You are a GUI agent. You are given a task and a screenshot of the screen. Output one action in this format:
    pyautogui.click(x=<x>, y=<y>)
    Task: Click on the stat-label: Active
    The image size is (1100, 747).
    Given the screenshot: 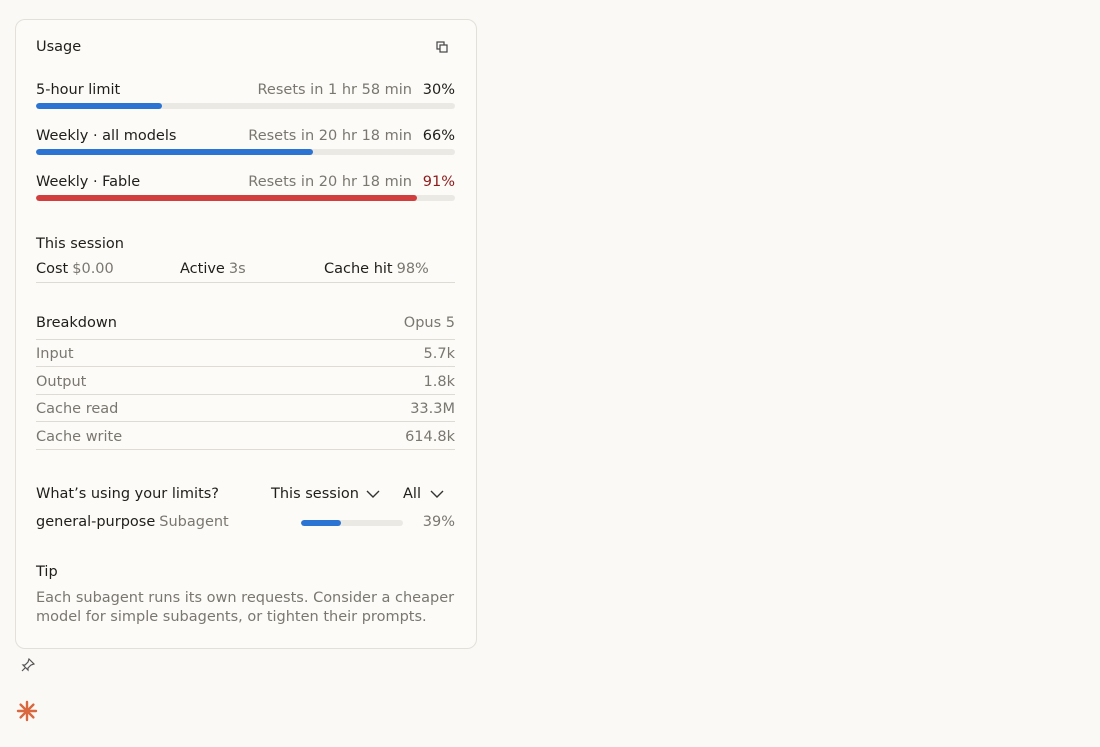 What is the action you would take?
    pyautogui.click(x=202, y=269)
    